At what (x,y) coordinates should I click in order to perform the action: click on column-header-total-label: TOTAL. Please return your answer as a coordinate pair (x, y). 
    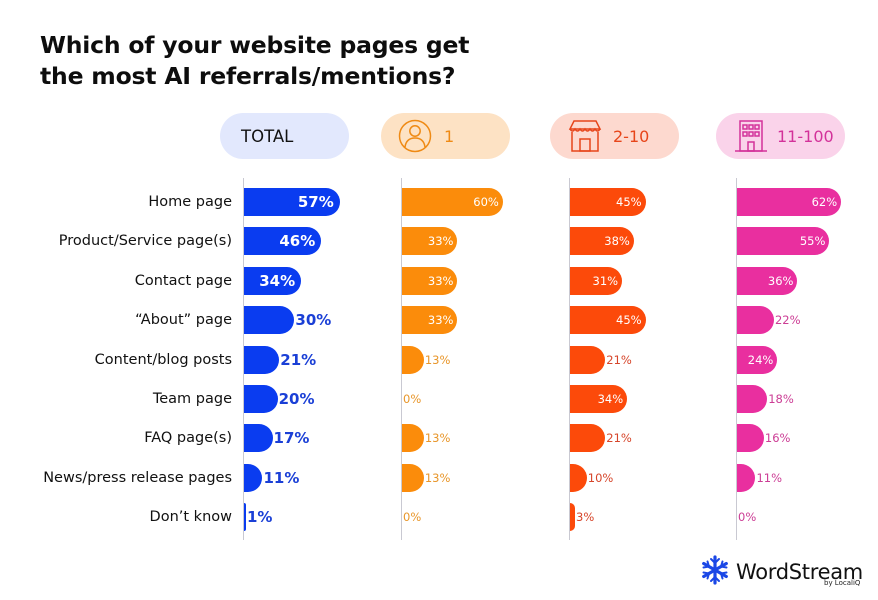
    Looking at the image, I should click on (267, 136).